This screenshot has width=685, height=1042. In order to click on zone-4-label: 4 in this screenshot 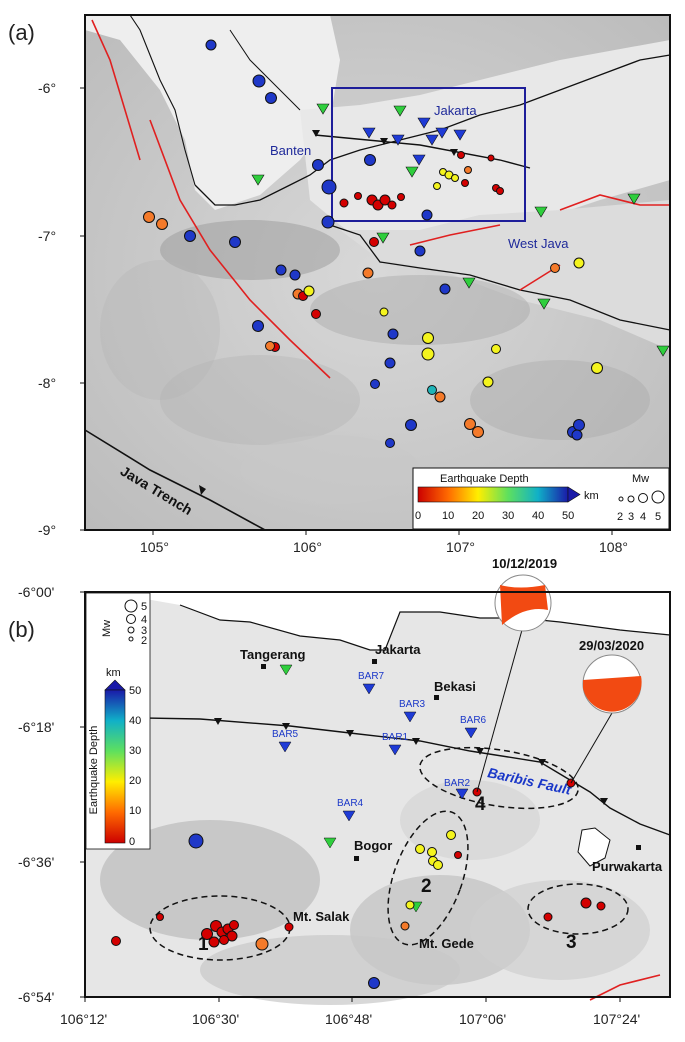, I will do `click(480, 804)`.